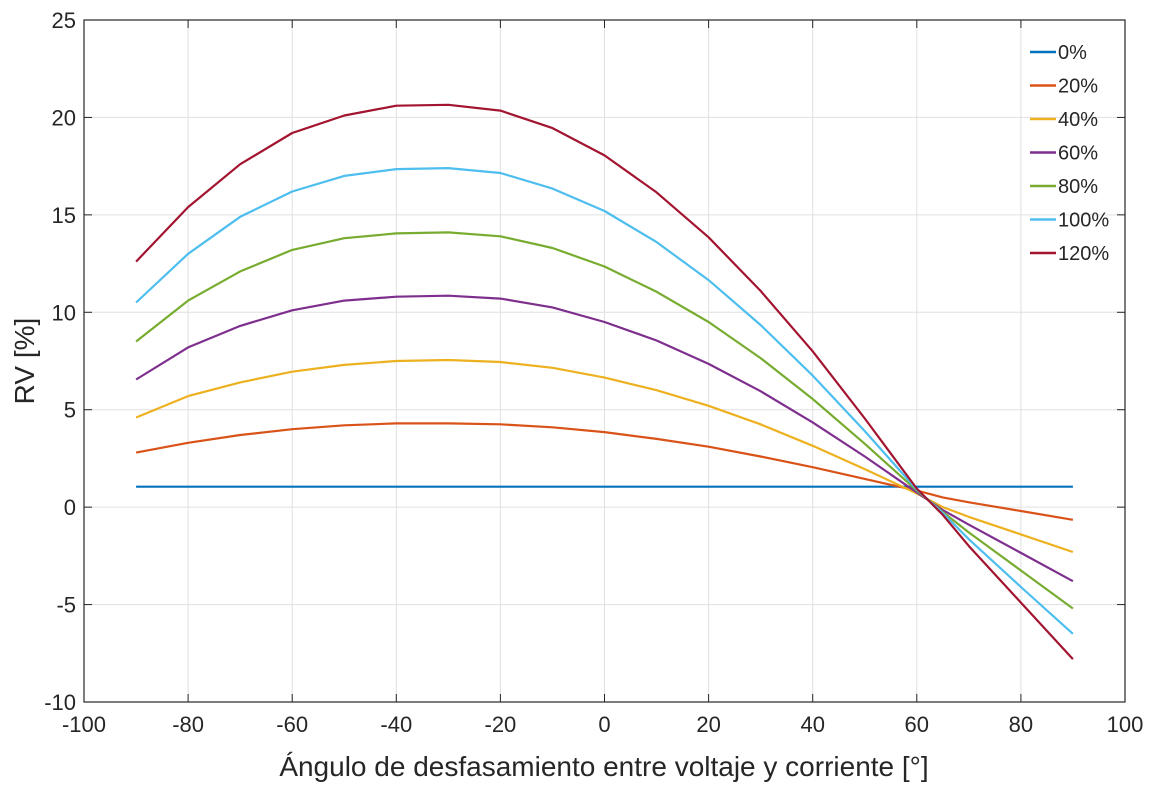 The width and height of the screenshot is (1154, 787). What do you see at coordinates (70, 410) in the screenshot?
I see `y-tick-label: 5` at bounding box center [70, 410].